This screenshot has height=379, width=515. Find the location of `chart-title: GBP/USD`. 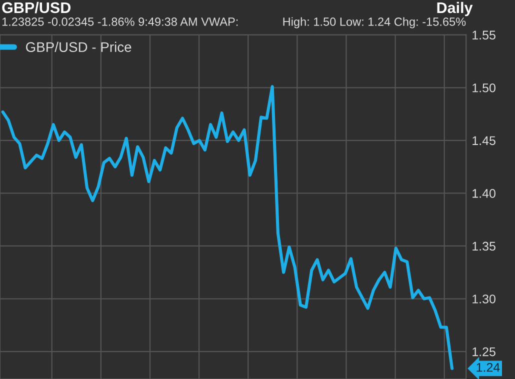

chart-title: GBP/USD is located at coordinates (36, 8).